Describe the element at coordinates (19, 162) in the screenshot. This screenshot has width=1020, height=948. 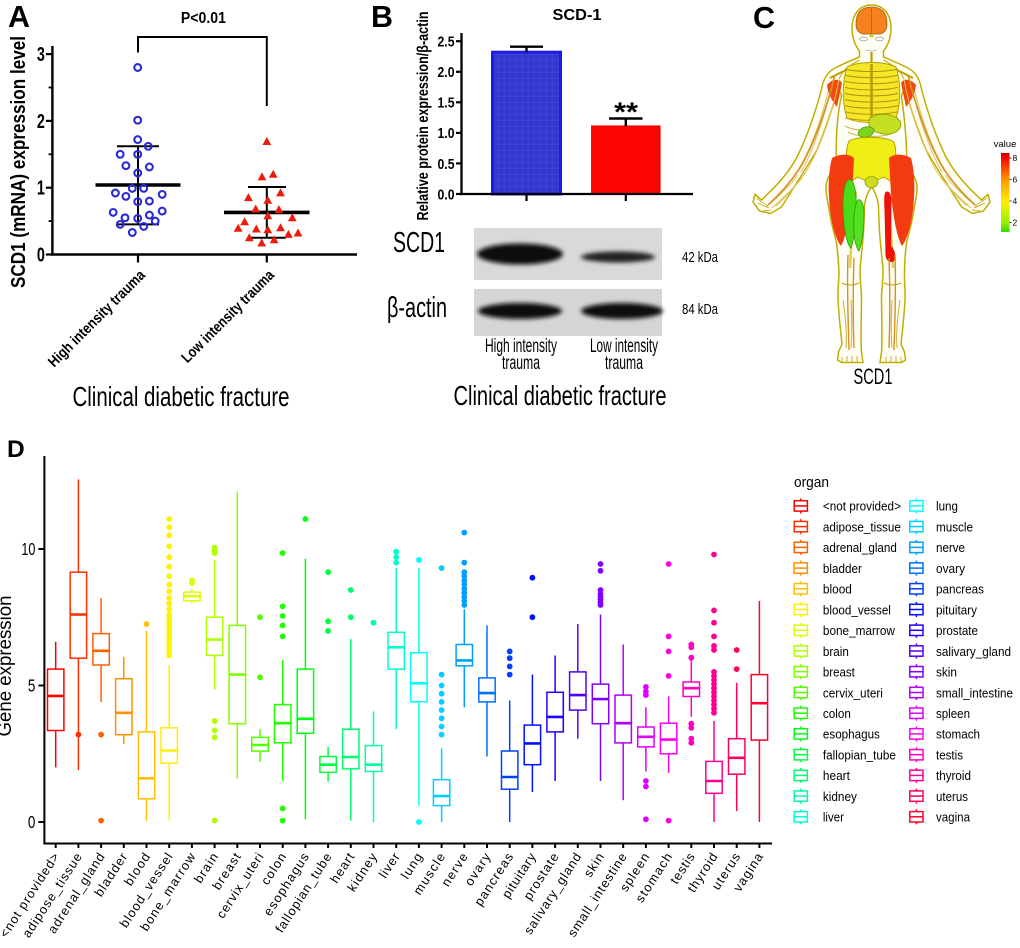
I see `svg-text: SCD1 (mRNA) expression level` at that location.